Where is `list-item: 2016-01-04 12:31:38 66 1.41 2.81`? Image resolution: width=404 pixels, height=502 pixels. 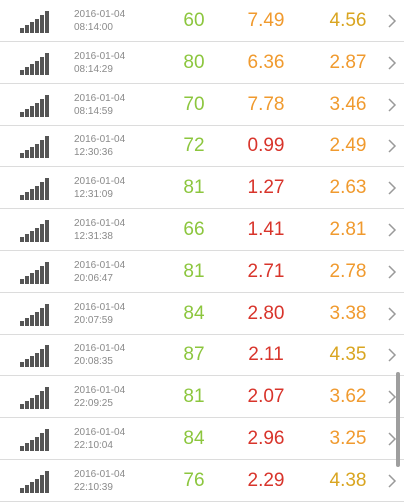
list-item: 2016-01-04 12:31:38 66 1.41 2.81 is located at coordinates (202, 230).